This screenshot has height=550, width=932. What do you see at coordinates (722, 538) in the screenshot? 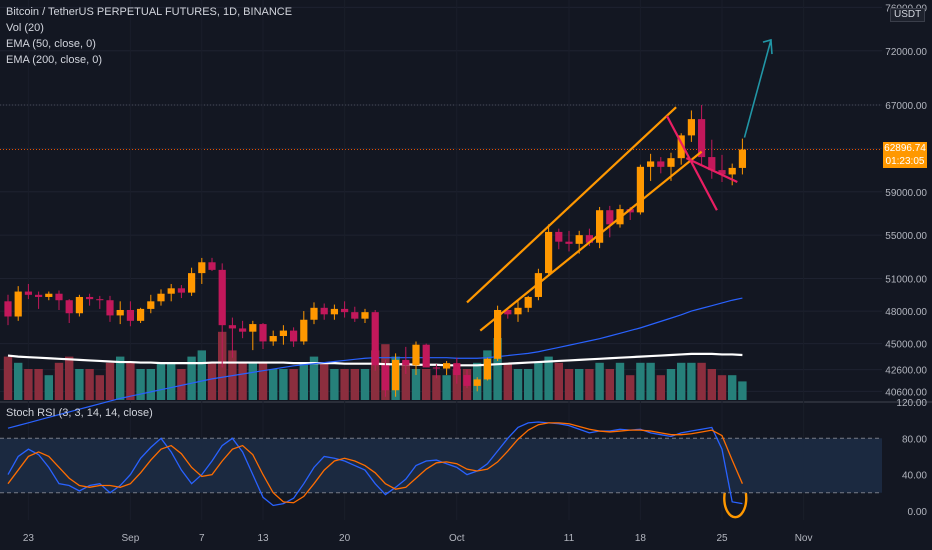
I see `date-tick-label: 25` at bounding box center [722, 538].